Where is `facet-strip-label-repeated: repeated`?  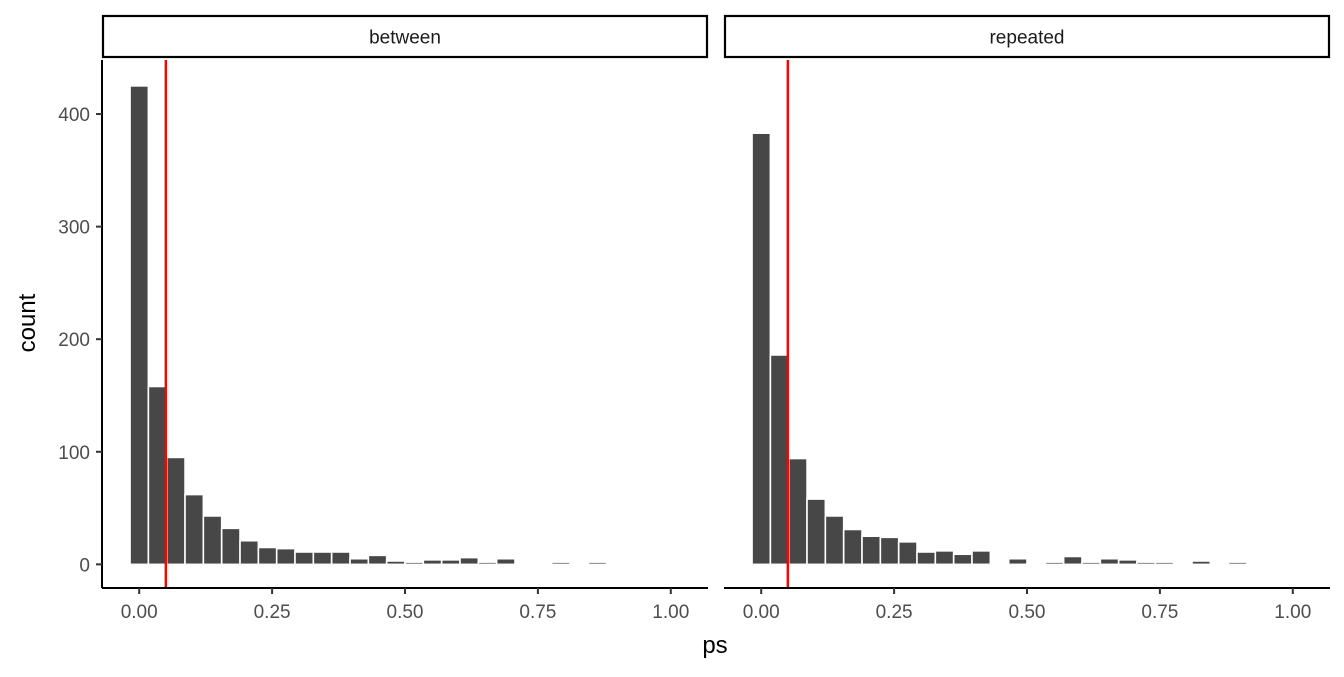
facet-strip-label-repeated: repeated is located at coordinates (1026, 38).